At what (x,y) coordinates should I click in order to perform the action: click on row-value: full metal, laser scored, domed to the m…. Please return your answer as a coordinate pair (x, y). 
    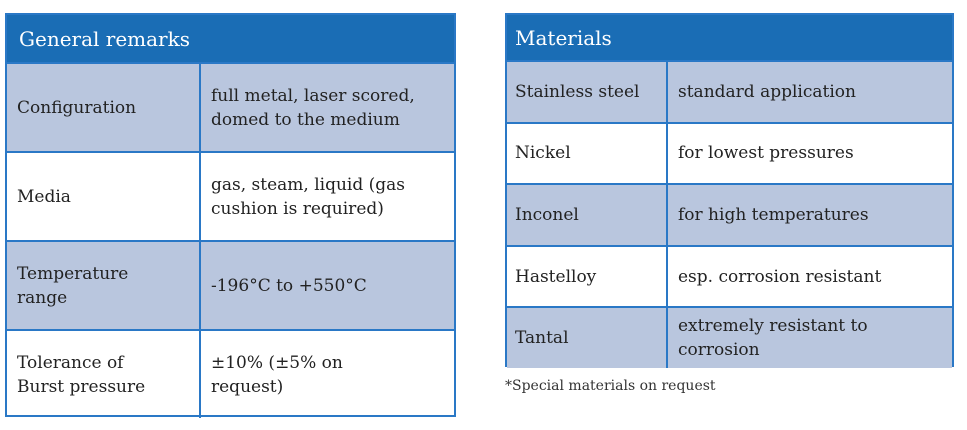
    Looking at the image, I should click on (313, 107).